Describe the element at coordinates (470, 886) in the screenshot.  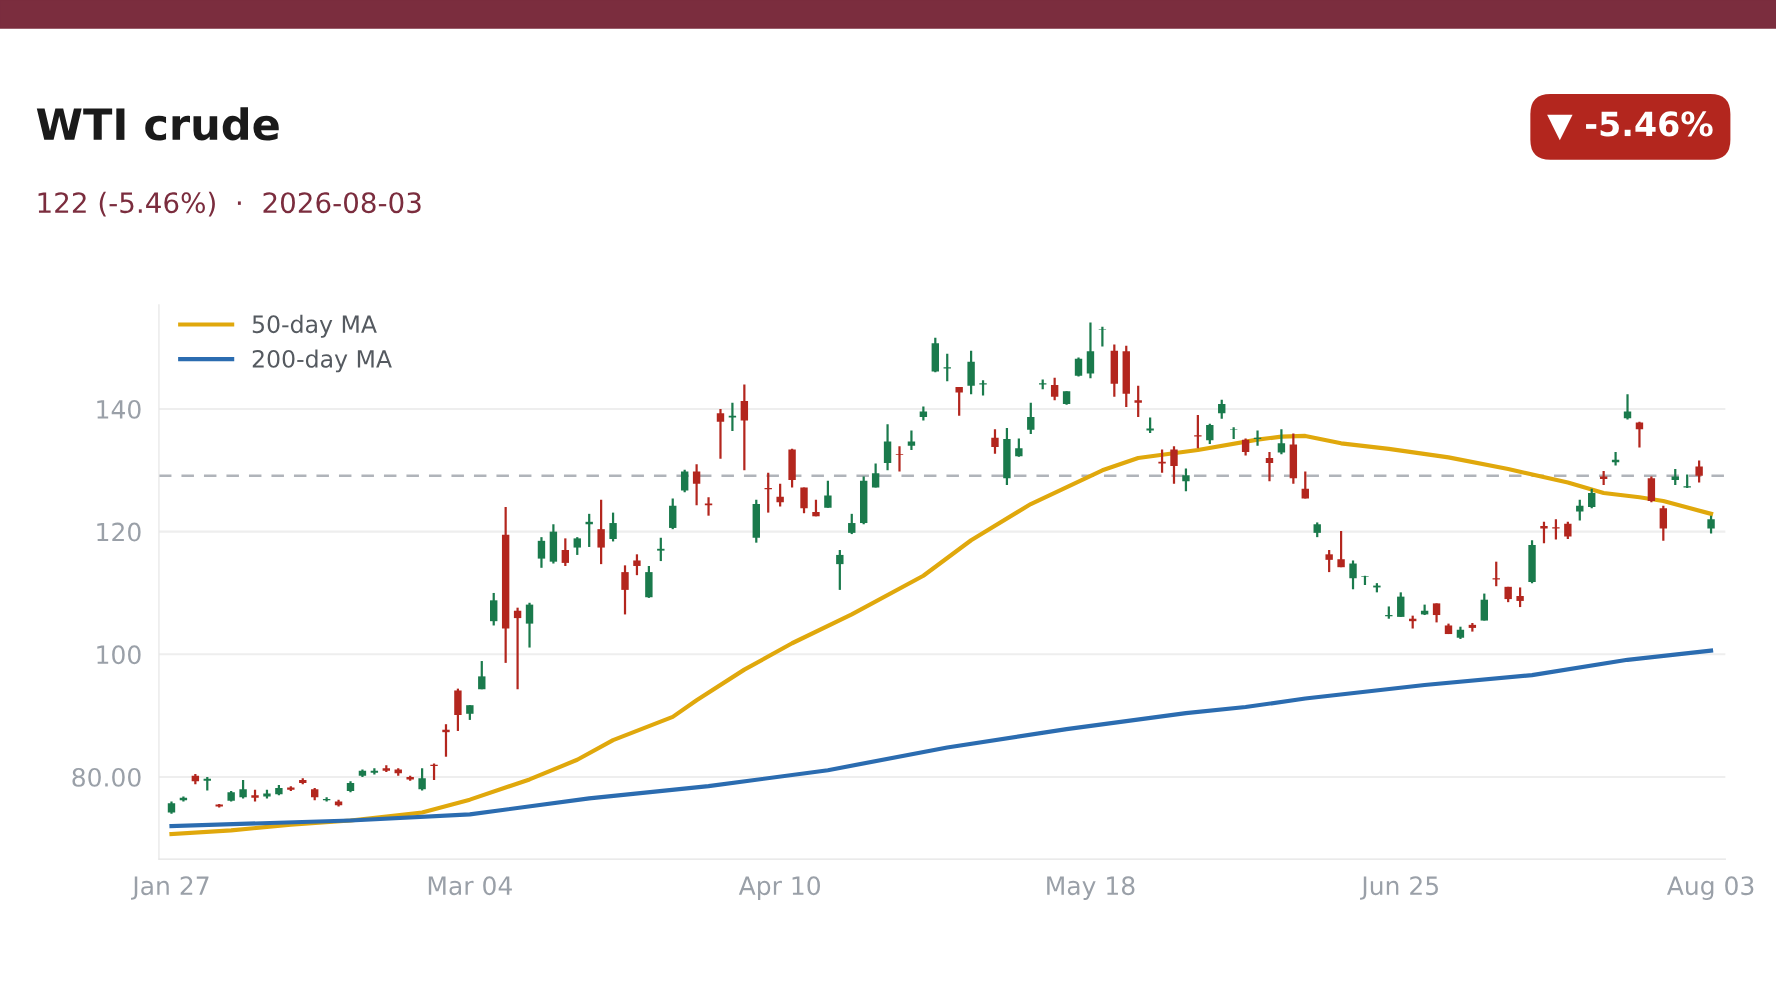
I see `x-tick-label: Mar 04` at that location.